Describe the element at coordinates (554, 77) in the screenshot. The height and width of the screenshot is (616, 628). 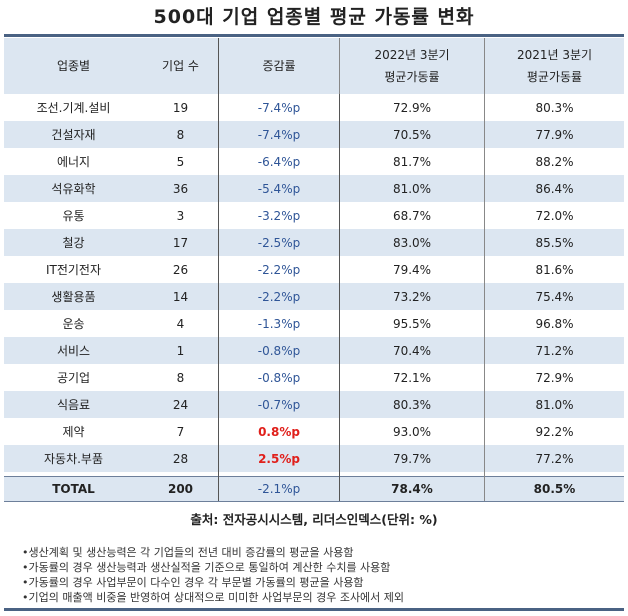
I see `header-2021-line2: 평균가동률` at that location.